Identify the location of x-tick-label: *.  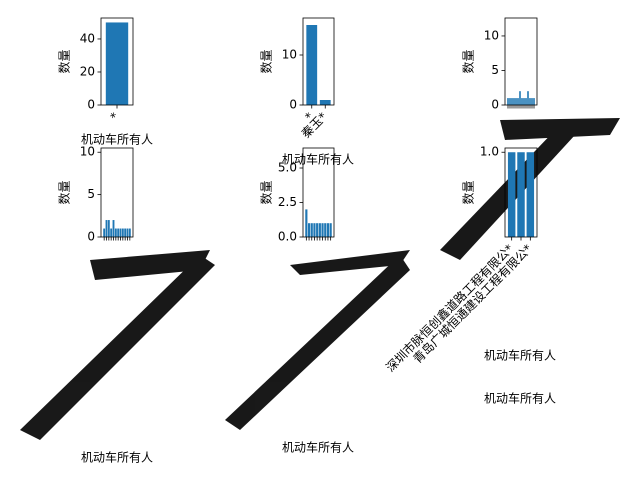
(114, 117).